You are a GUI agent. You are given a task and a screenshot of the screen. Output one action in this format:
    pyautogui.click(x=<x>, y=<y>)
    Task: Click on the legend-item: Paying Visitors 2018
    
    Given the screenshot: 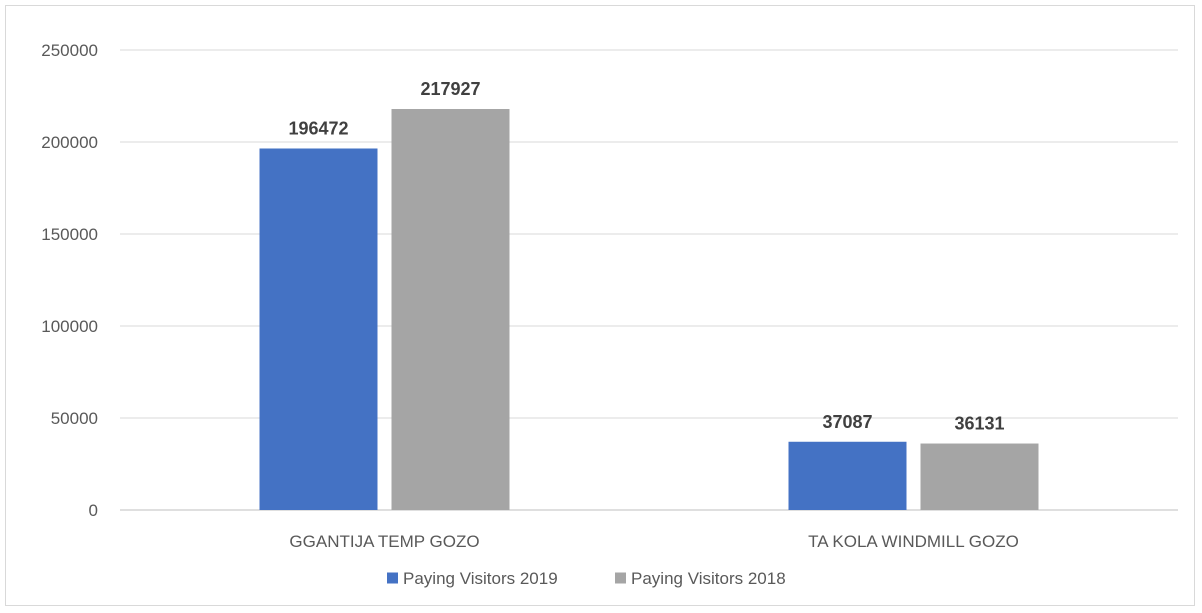 What is the action you would take?
    pyautogui.click(x=700, y=578)
    